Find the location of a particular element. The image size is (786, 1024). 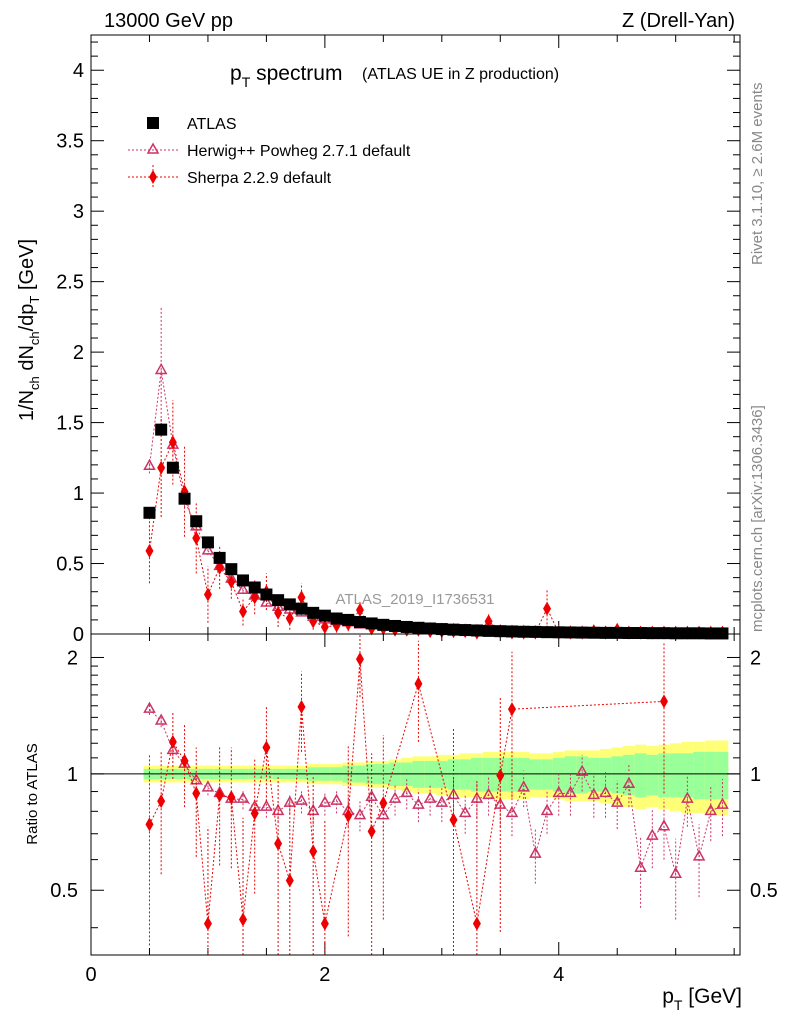

arxiv-label: mcplots.cern.ch [arXiv:1306.3436] is located at coordinates (757, 518).